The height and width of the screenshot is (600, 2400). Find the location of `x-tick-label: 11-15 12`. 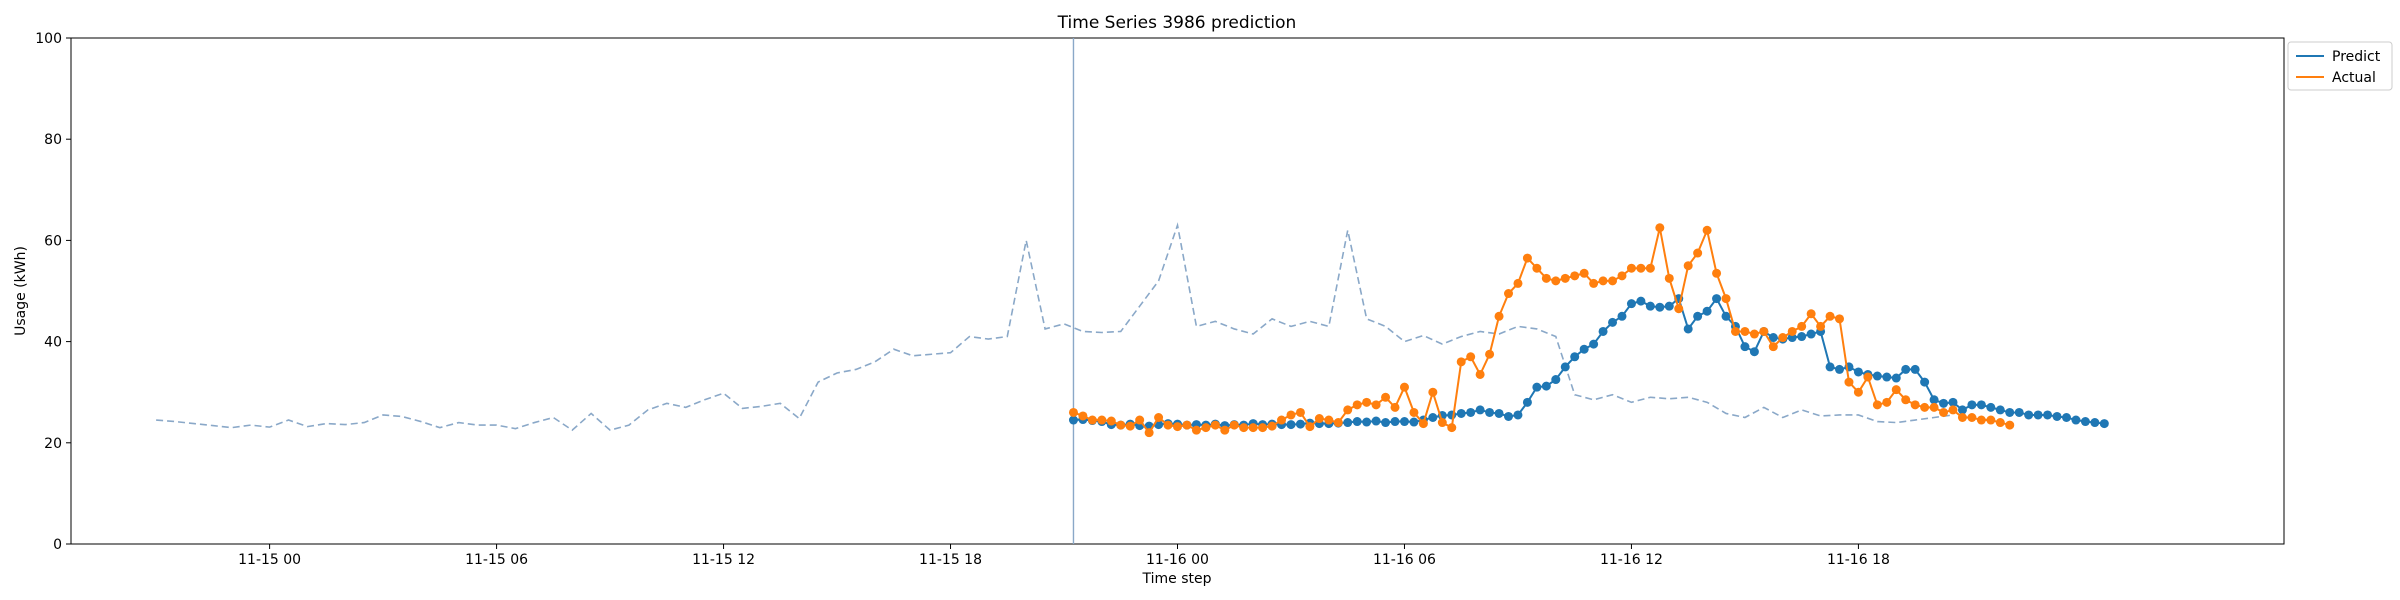

x-tick-label: 11-15 12 is located at coordinates (723, 560).